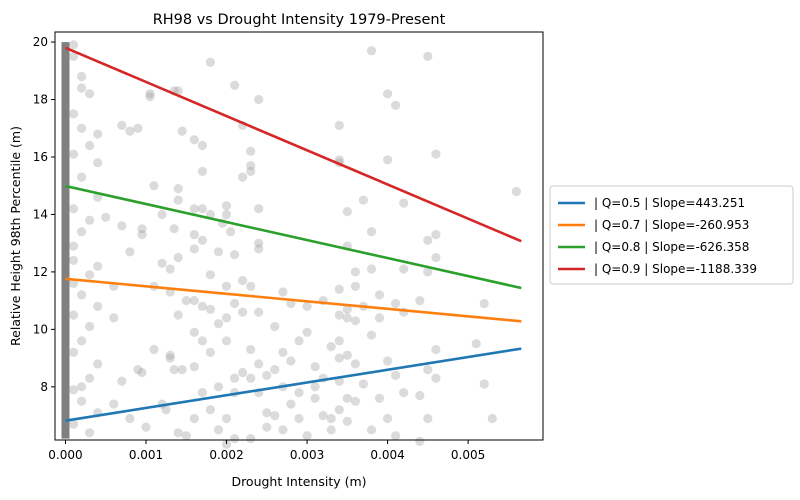 This screenshot has width=800, height=500. What do you see at coordinates (299, 20) in the screenshot?
I see `chart-title: RH98 vs Drought Intensity 1979-Present` at bounding box center [299, 20].